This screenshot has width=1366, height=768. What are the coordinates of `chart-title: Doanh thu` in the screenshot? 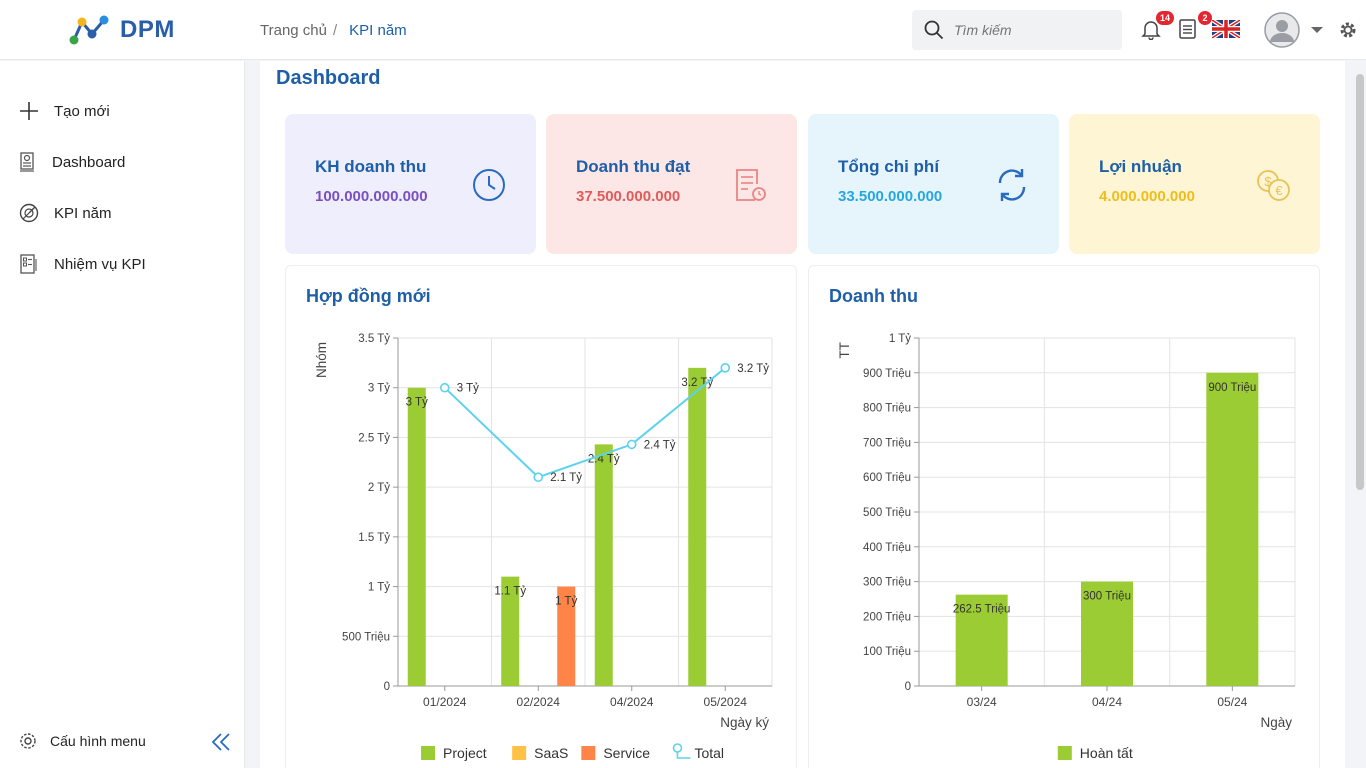 It's located at (873, 296).